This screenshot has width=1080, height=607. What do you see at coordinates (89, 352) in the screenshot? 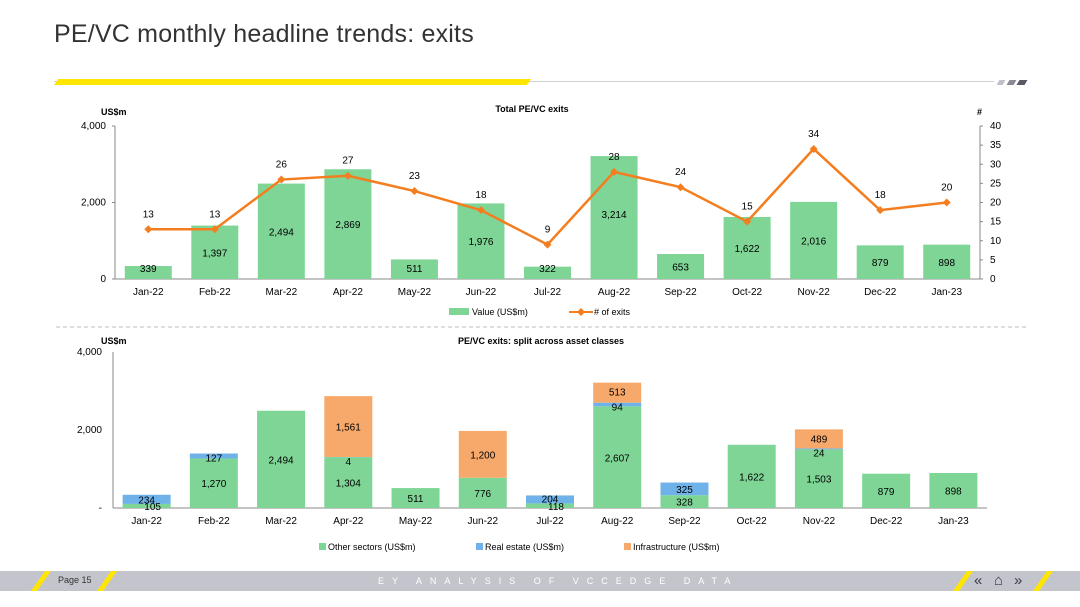
I see `y-tick-label: 4,000` at bounding box center [89, 352].